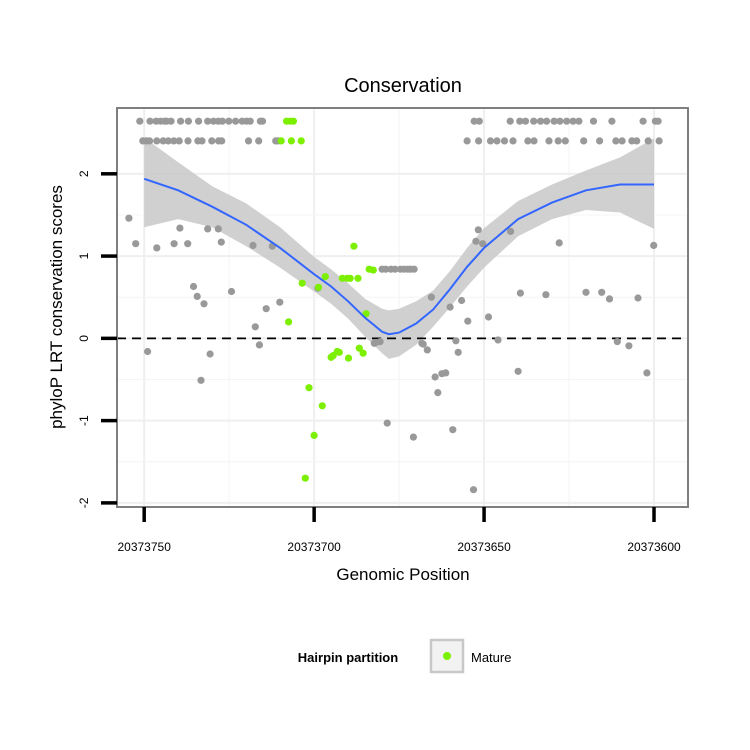 Image resolution: width=750 pixels, height=750 pixels. Describe the element at coordinates (348, 657) in the screenshot. I see `legend-title: Hairpin partition` at that location.